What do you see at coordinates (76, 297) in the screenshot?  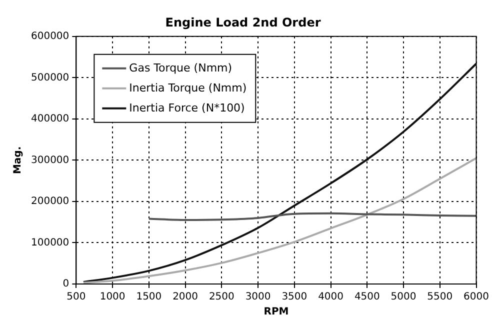 I see `x-tick-label: 500` at bounding box center [76, 297].